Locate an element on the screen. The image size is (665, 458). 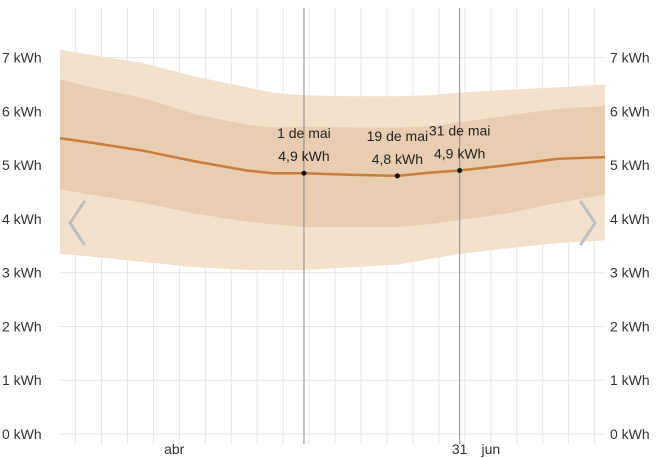
x-axis-ticks: abr 31 jun is located at coordinates (332, 449).